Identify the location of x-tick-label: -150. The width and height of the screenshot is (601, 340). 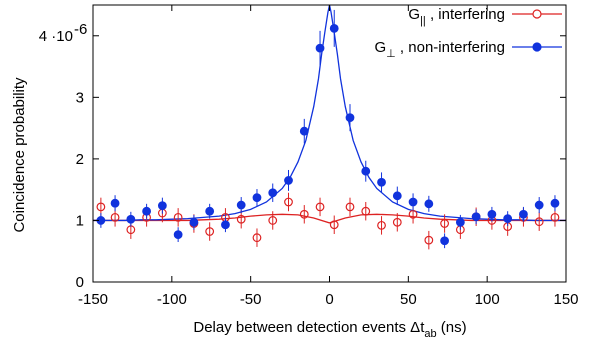
(93, 299).